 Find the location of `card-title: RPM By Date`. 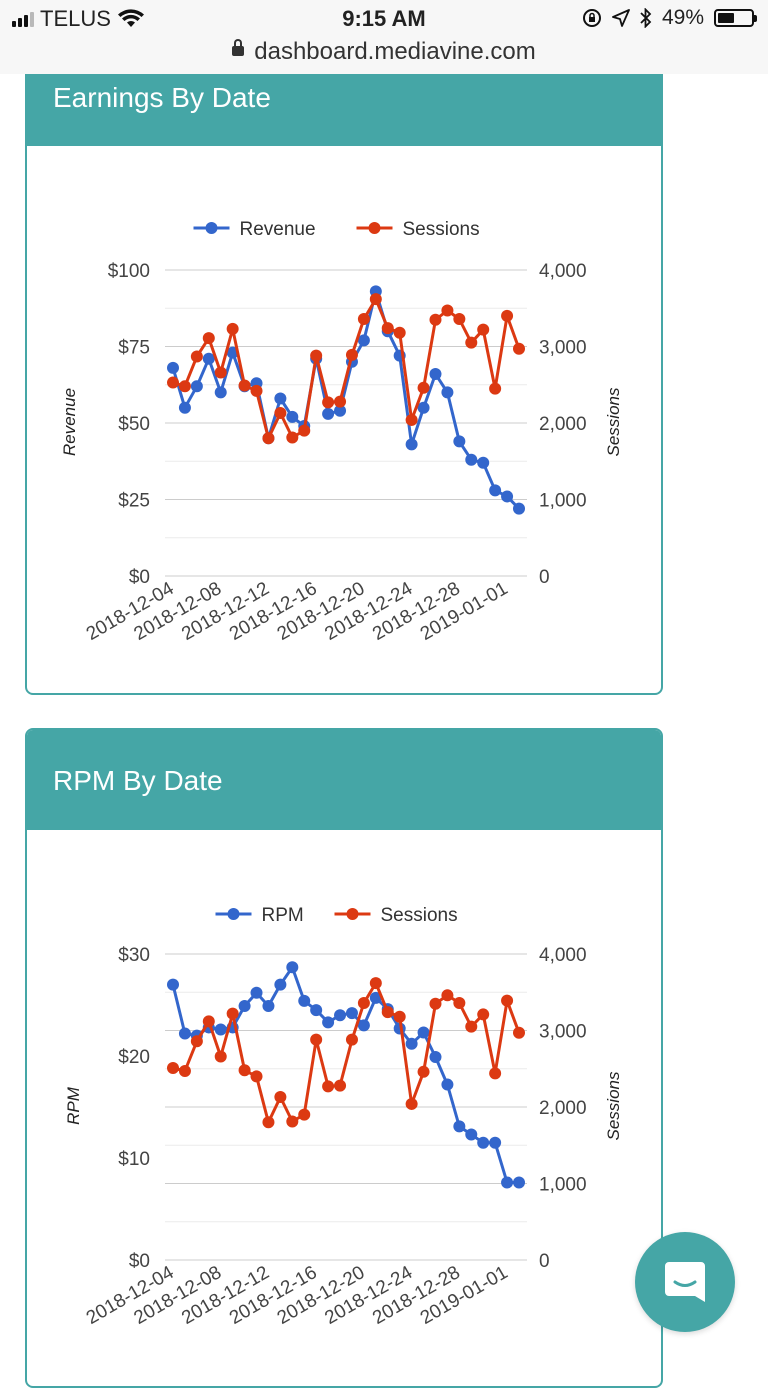

card-title: RPM By Date is located at coordinates (344, 780).